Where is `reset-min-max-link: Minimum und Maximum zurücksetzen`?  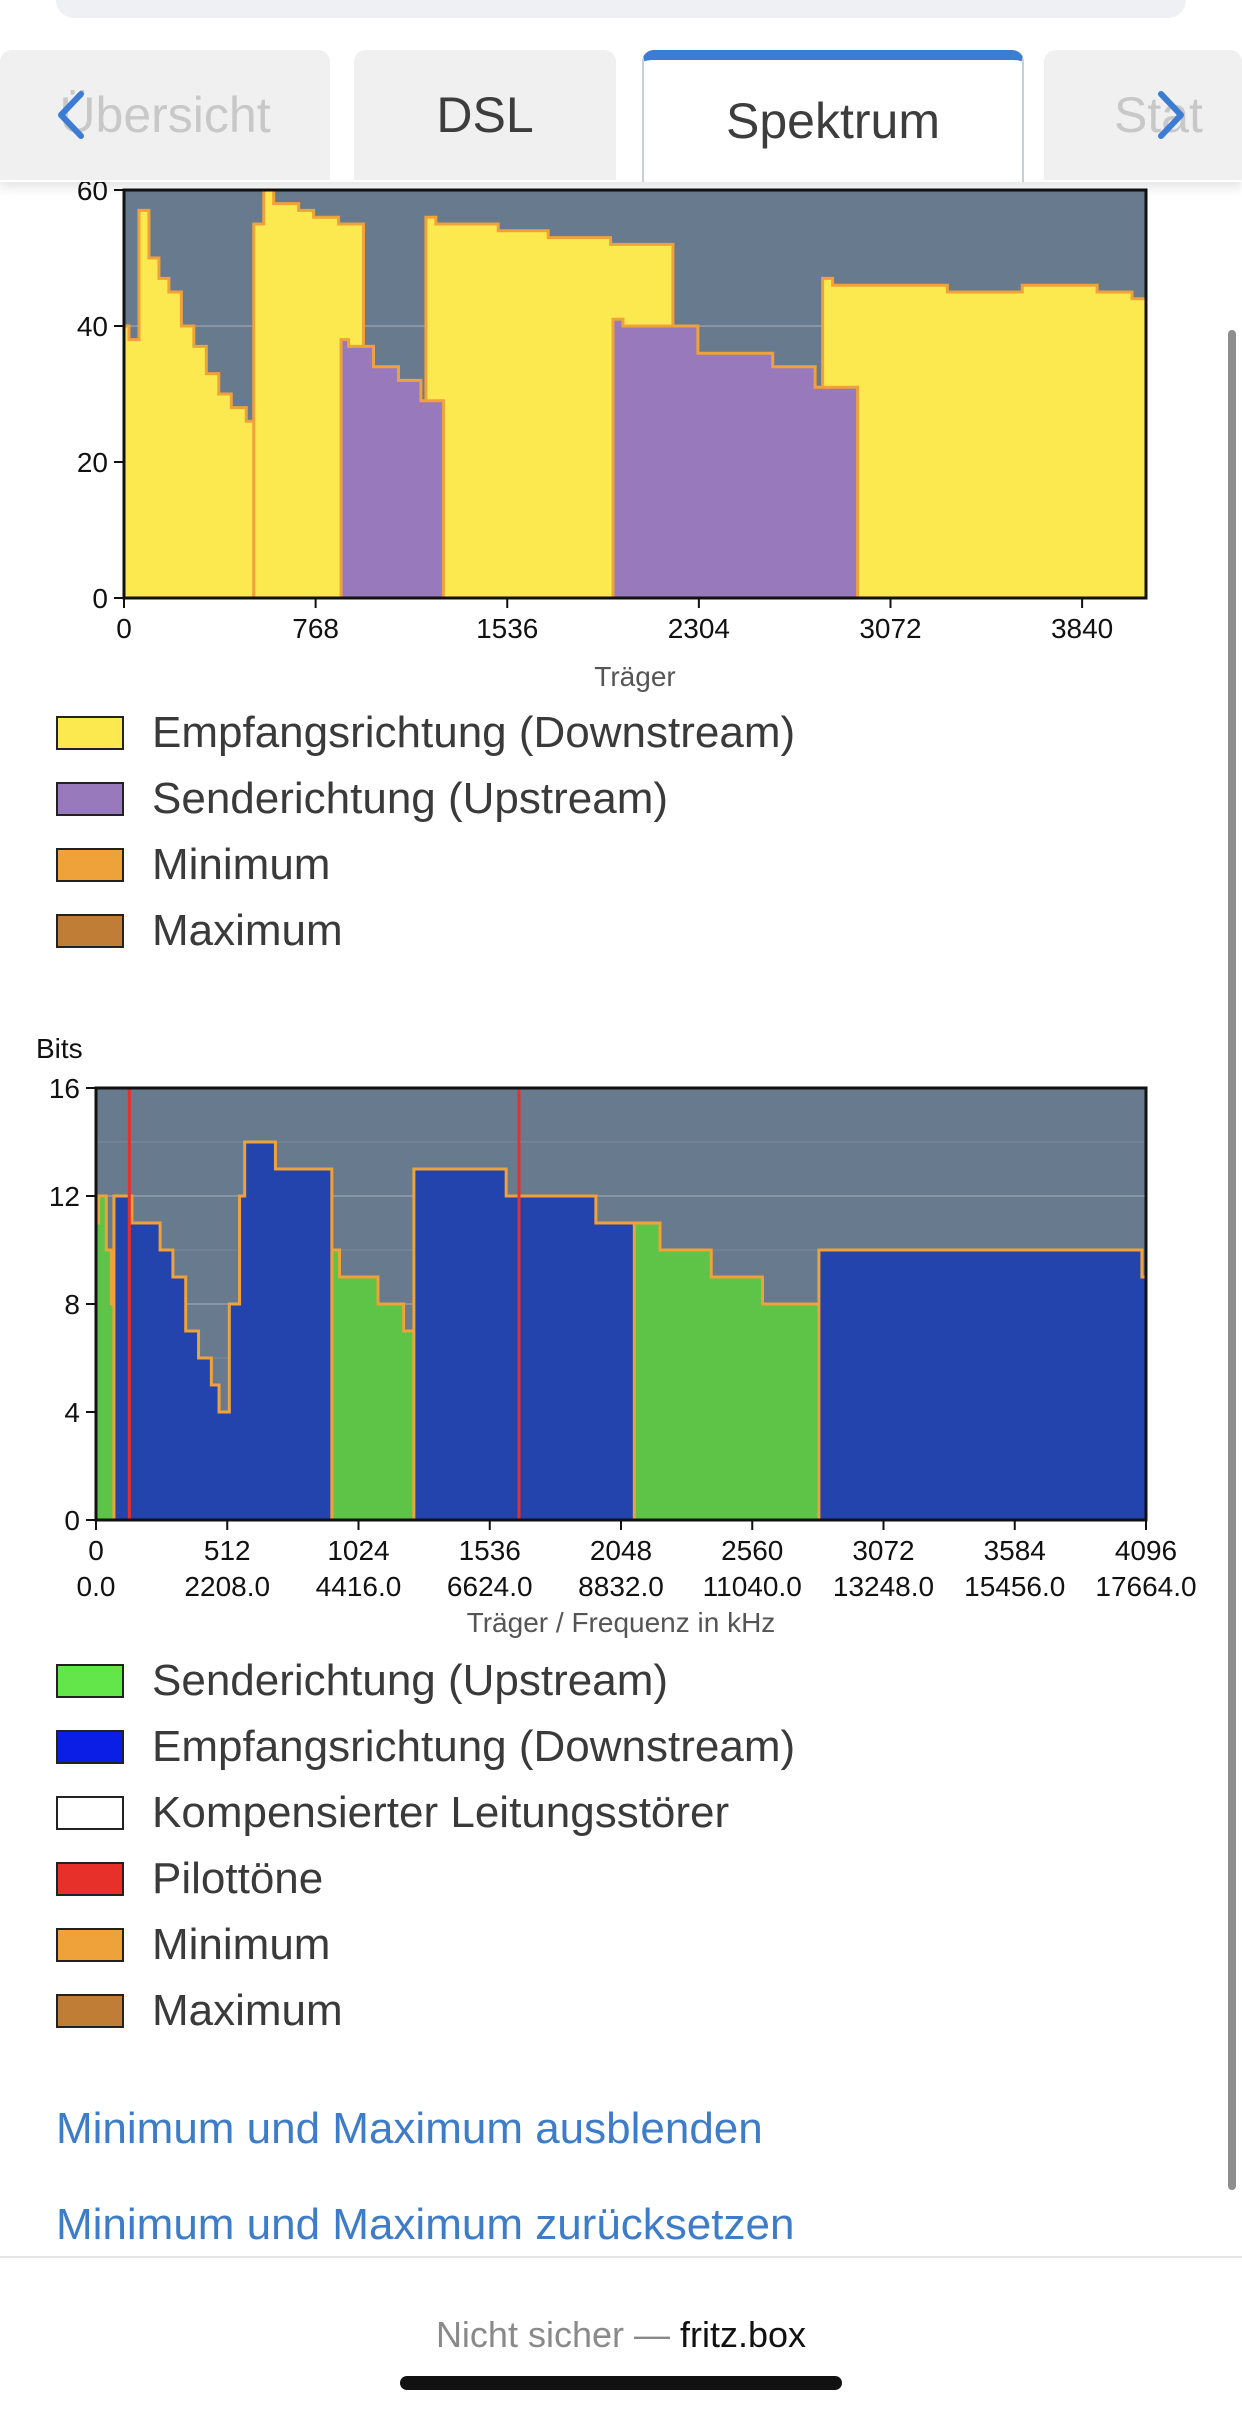 reset-min-max-link: Minimum und Maximum zurücksetzen is located at coordinates (425, 2224).